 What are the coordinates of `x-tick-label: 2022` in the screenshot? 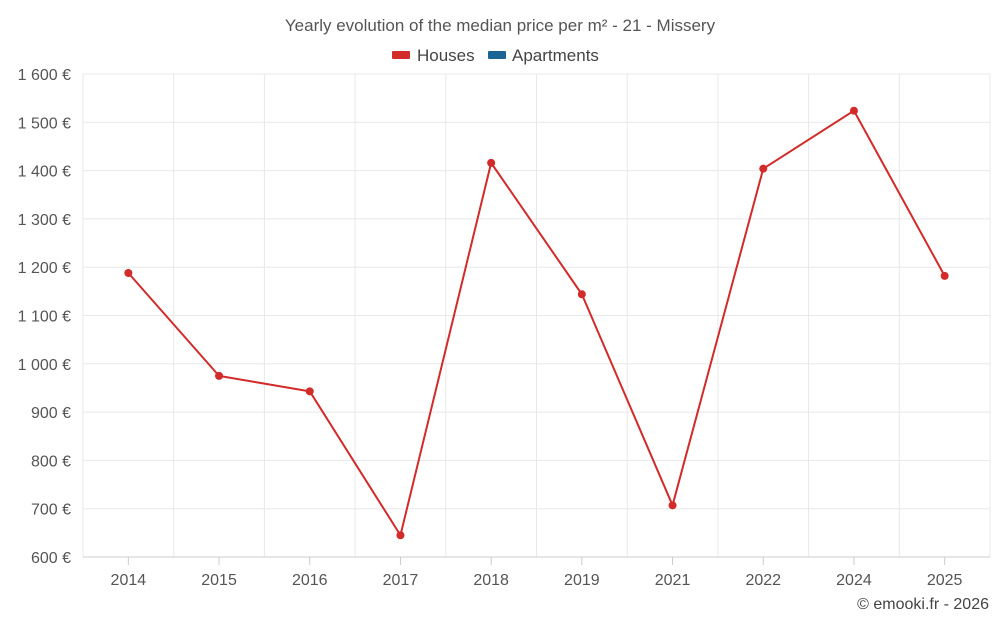 It's located at (763, 580).